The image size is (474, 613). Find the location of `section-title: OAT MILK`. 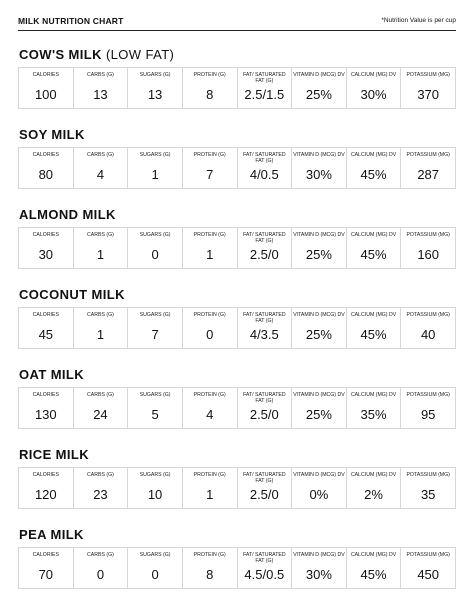

section-title: OAT MILK is located at coordinates (51, 374).